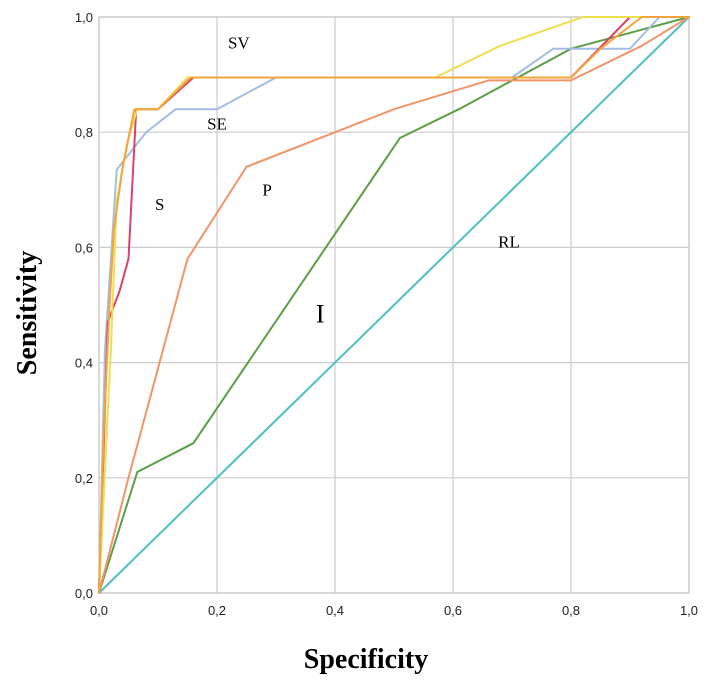 This screenshot has width=711, height=686. What do you see at coordinates (27, 313) in the screenshot?
I see `y-axis-title: Sensitivity` at bounding box center [27, 313].